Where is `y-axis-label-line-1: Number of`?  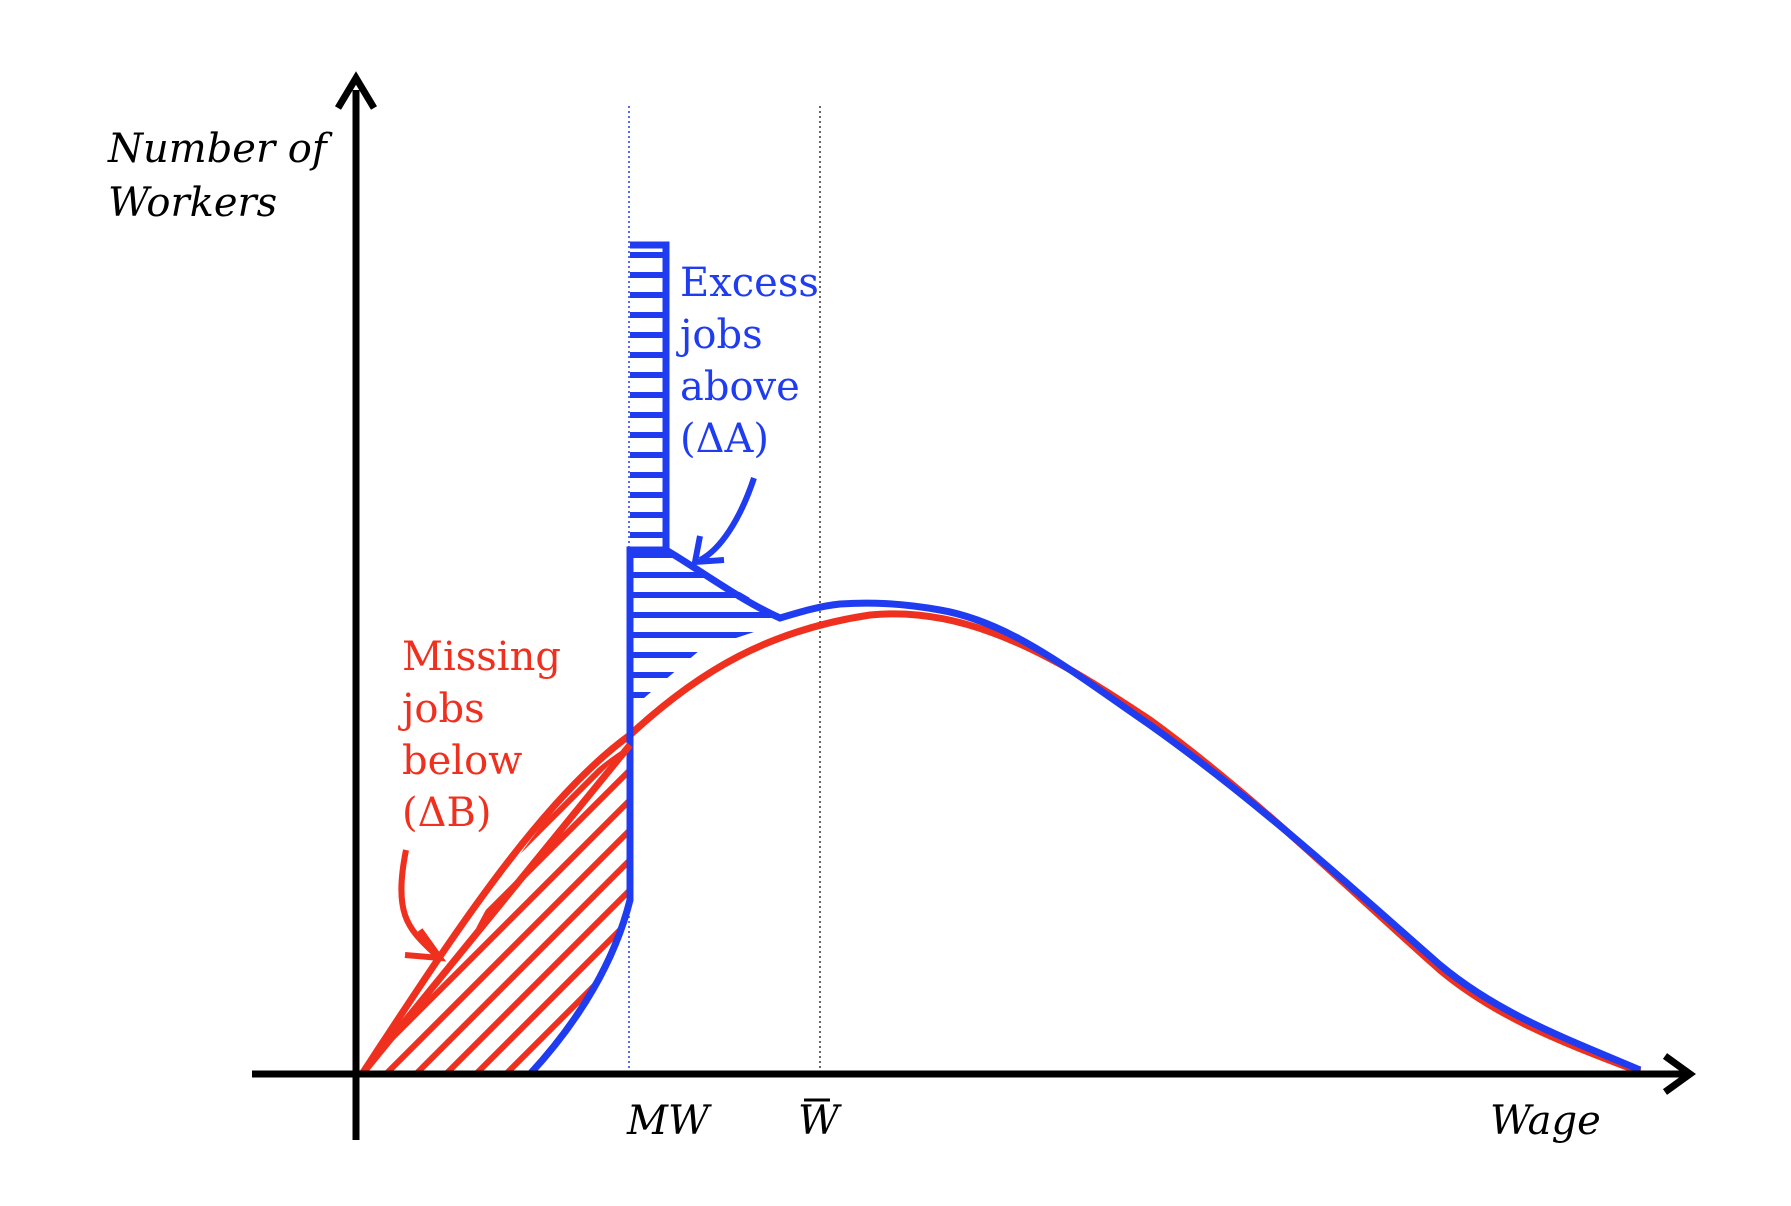
y-axis-label-line-1: Number of is located at coordinates (220, 149).